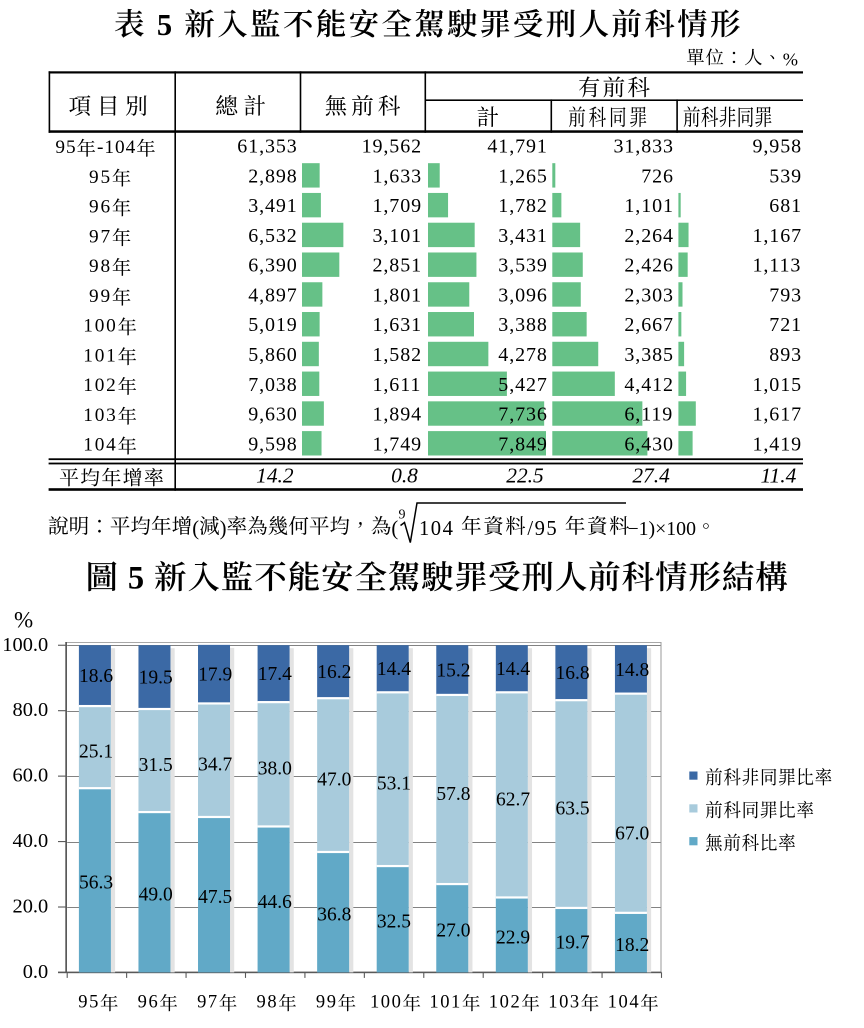 The image size is (864, 1028). What do you see at coordinates (273, 325) in the screenshot?
I see `svg-text: 5,019` at bounding box center [273, 325].